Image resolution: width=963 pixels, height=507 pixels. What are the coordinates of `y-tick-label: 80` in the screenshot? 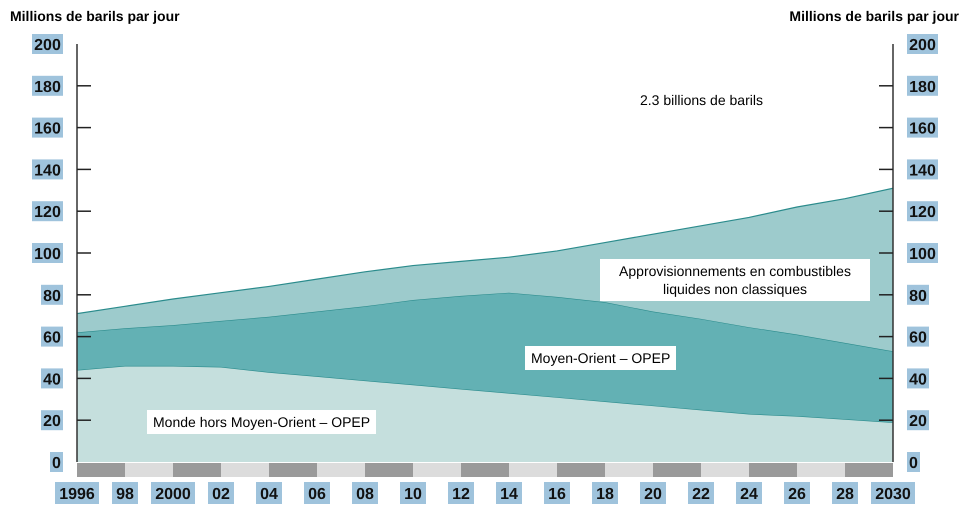 It's located at (52, 296).